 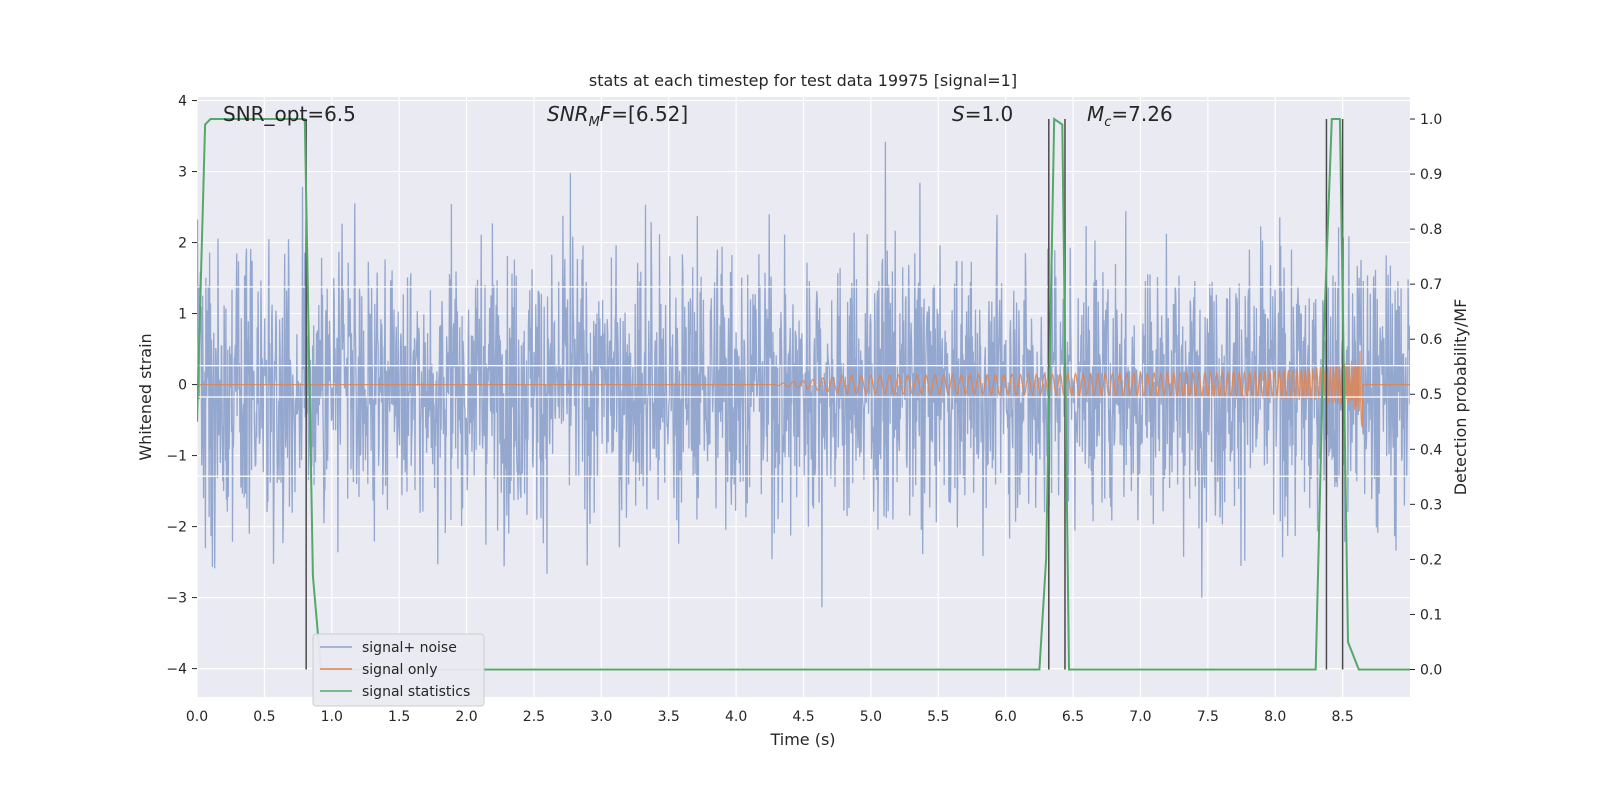 I want to click on x-tick-label: 0.0, so click(x=197, y=717).